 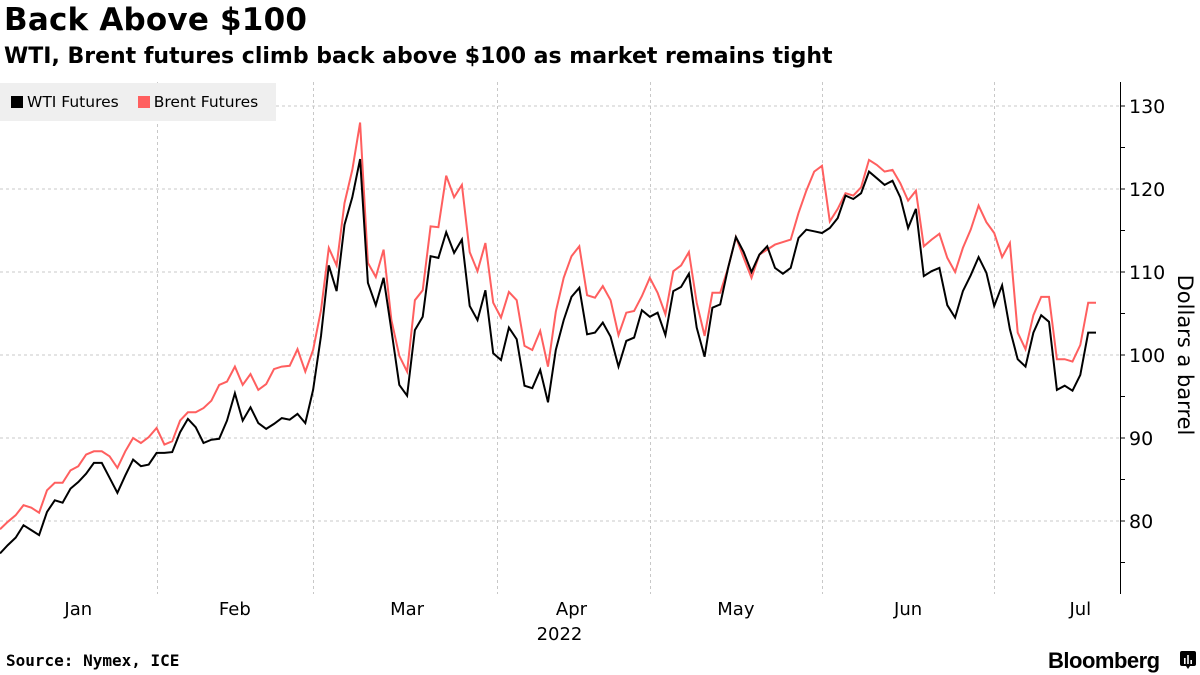 I want to click on x-year-label: 2022, so click(x=560, y=634).